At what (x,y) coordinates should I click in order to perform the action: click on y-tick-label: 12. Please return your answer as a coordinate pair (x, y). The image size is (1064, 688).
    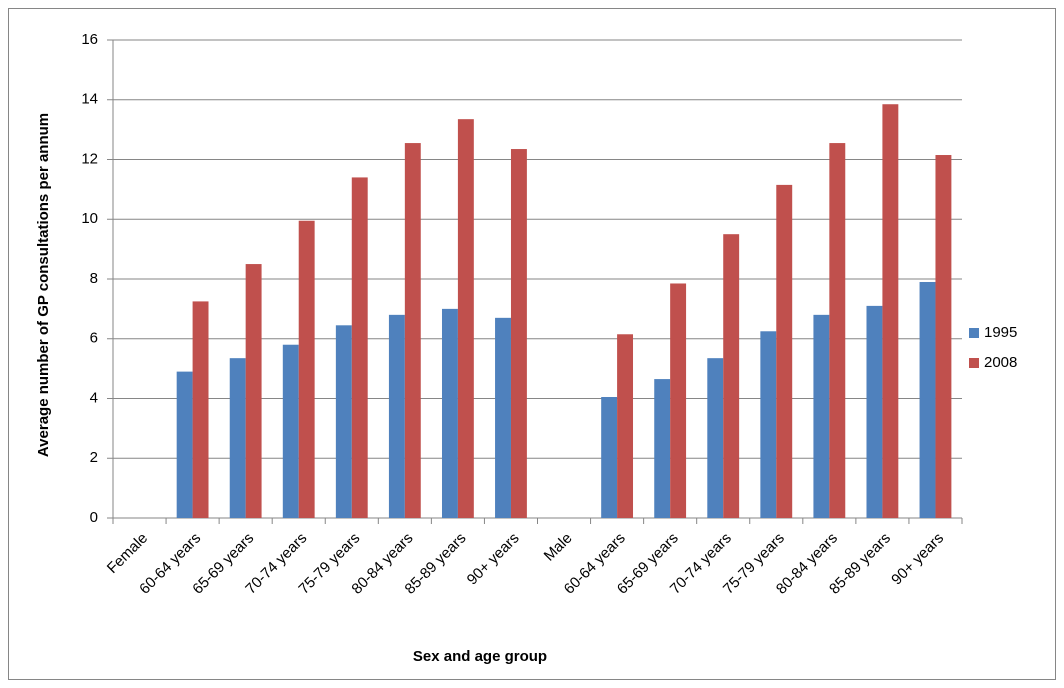
    Looking at the image, I should click on (89, 158).